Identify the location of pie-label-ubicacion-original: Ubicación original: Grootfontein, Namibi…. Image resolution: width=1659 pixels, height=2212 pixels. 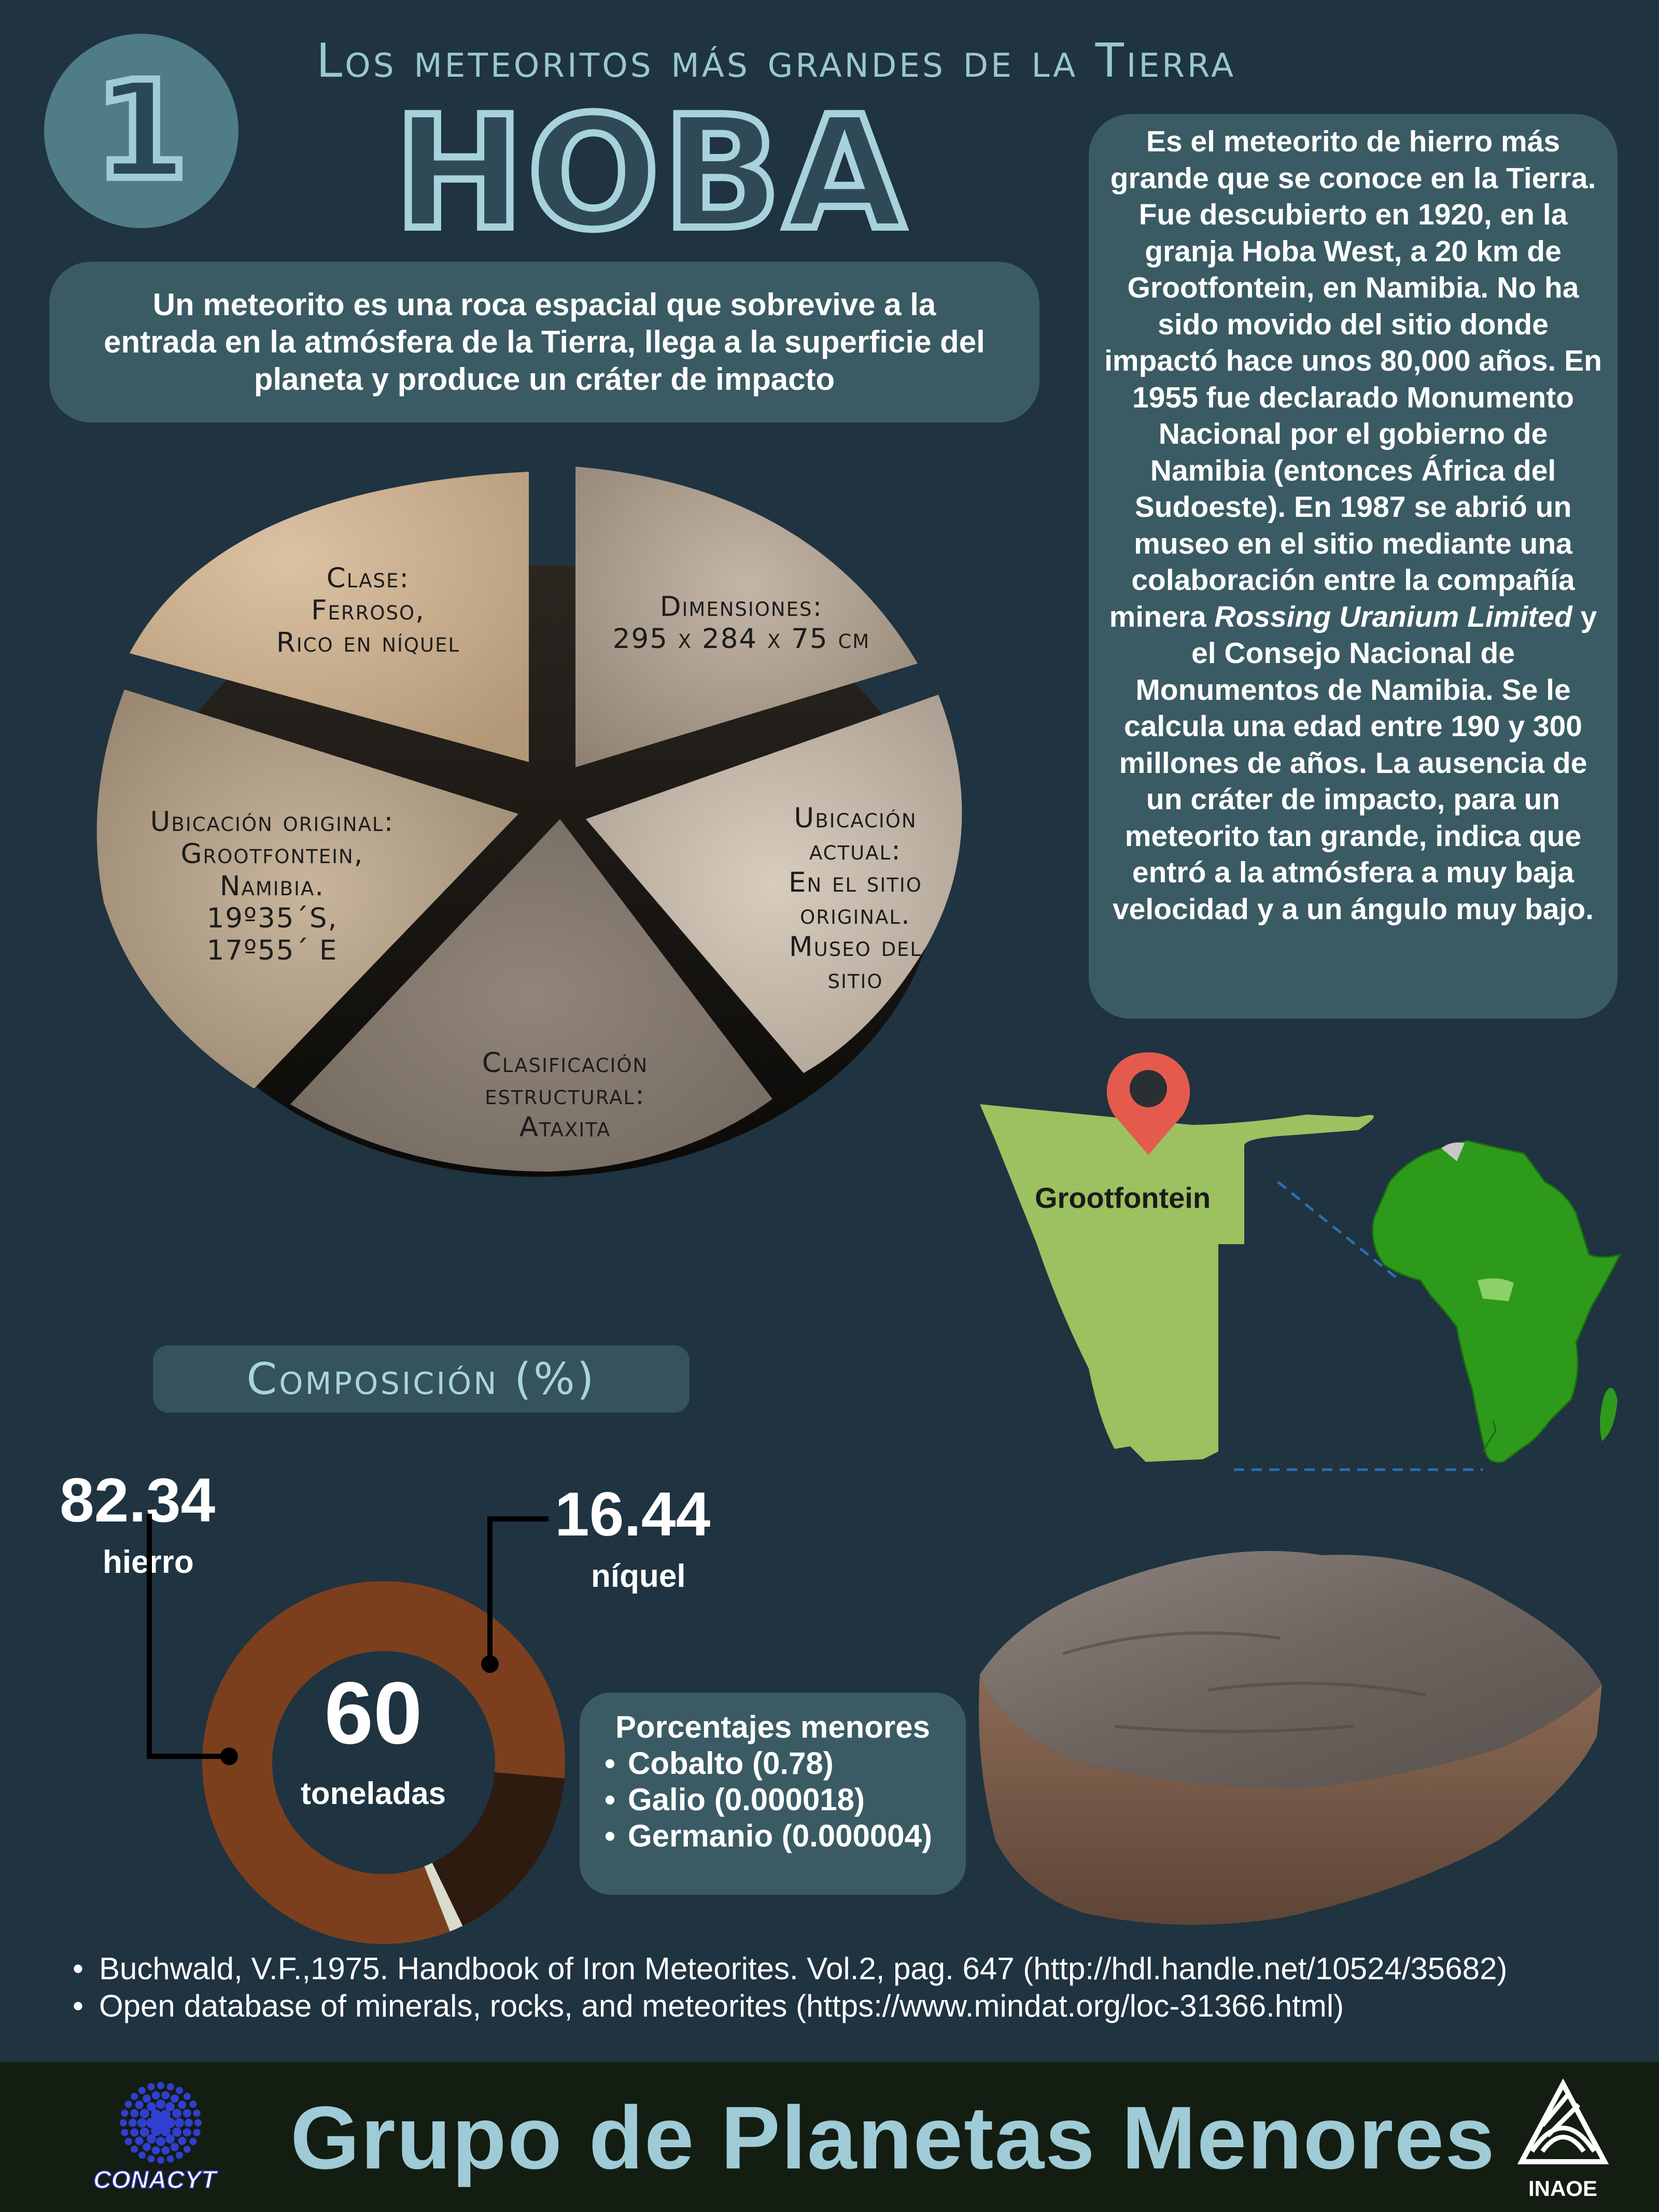
(272, 886).